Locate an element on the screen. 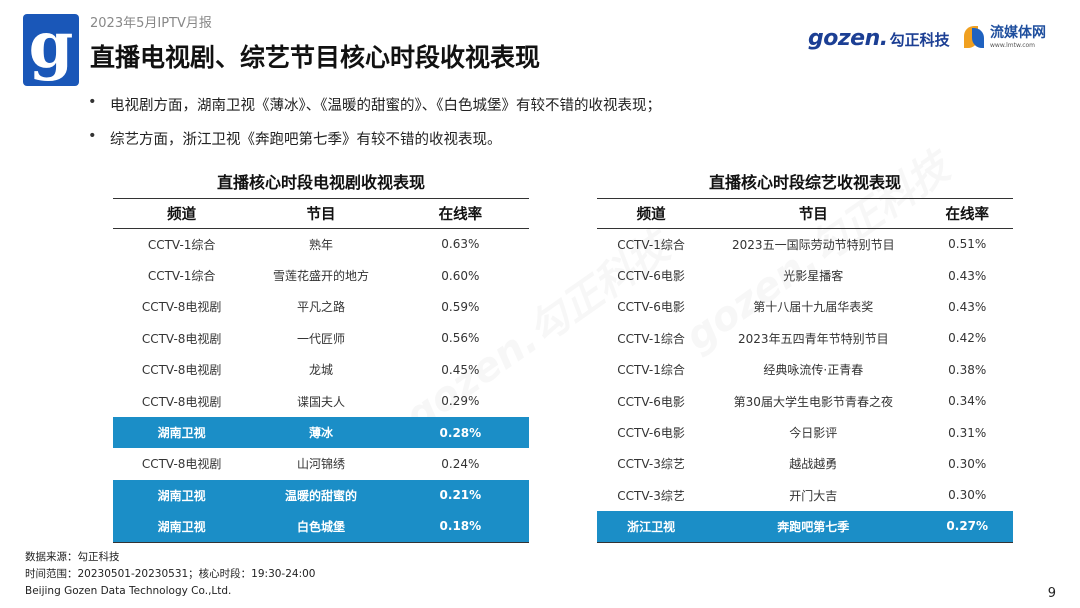 The image size is (1080, 608). cell-program: 熟年 is located at coordinates (320, 244).